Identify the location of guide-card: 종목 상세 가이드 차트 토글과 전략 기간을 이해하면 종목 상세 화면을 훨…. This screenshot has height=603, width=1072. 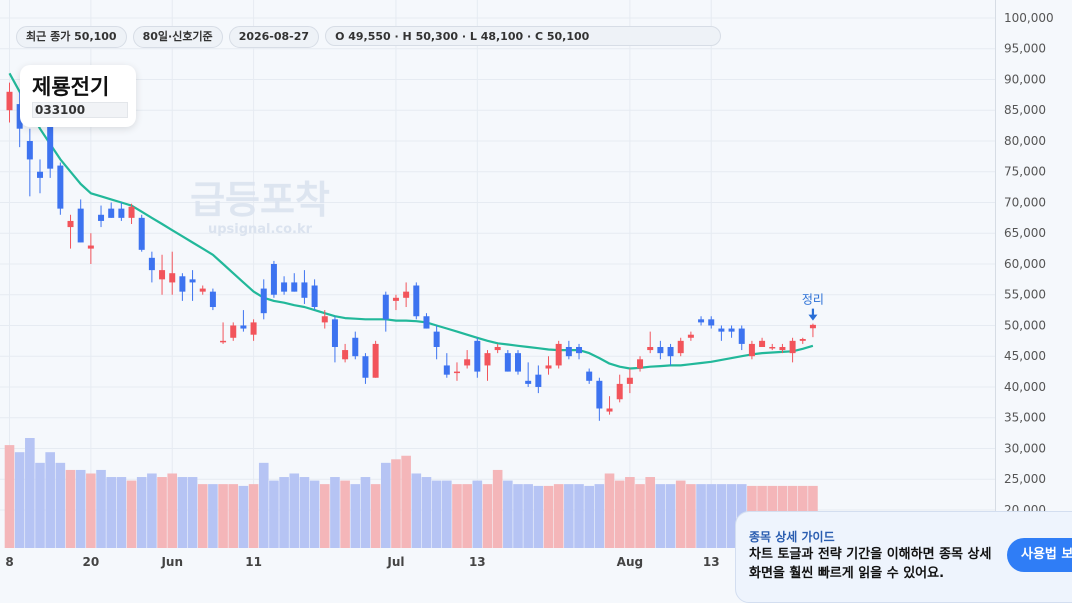
(903, 557).